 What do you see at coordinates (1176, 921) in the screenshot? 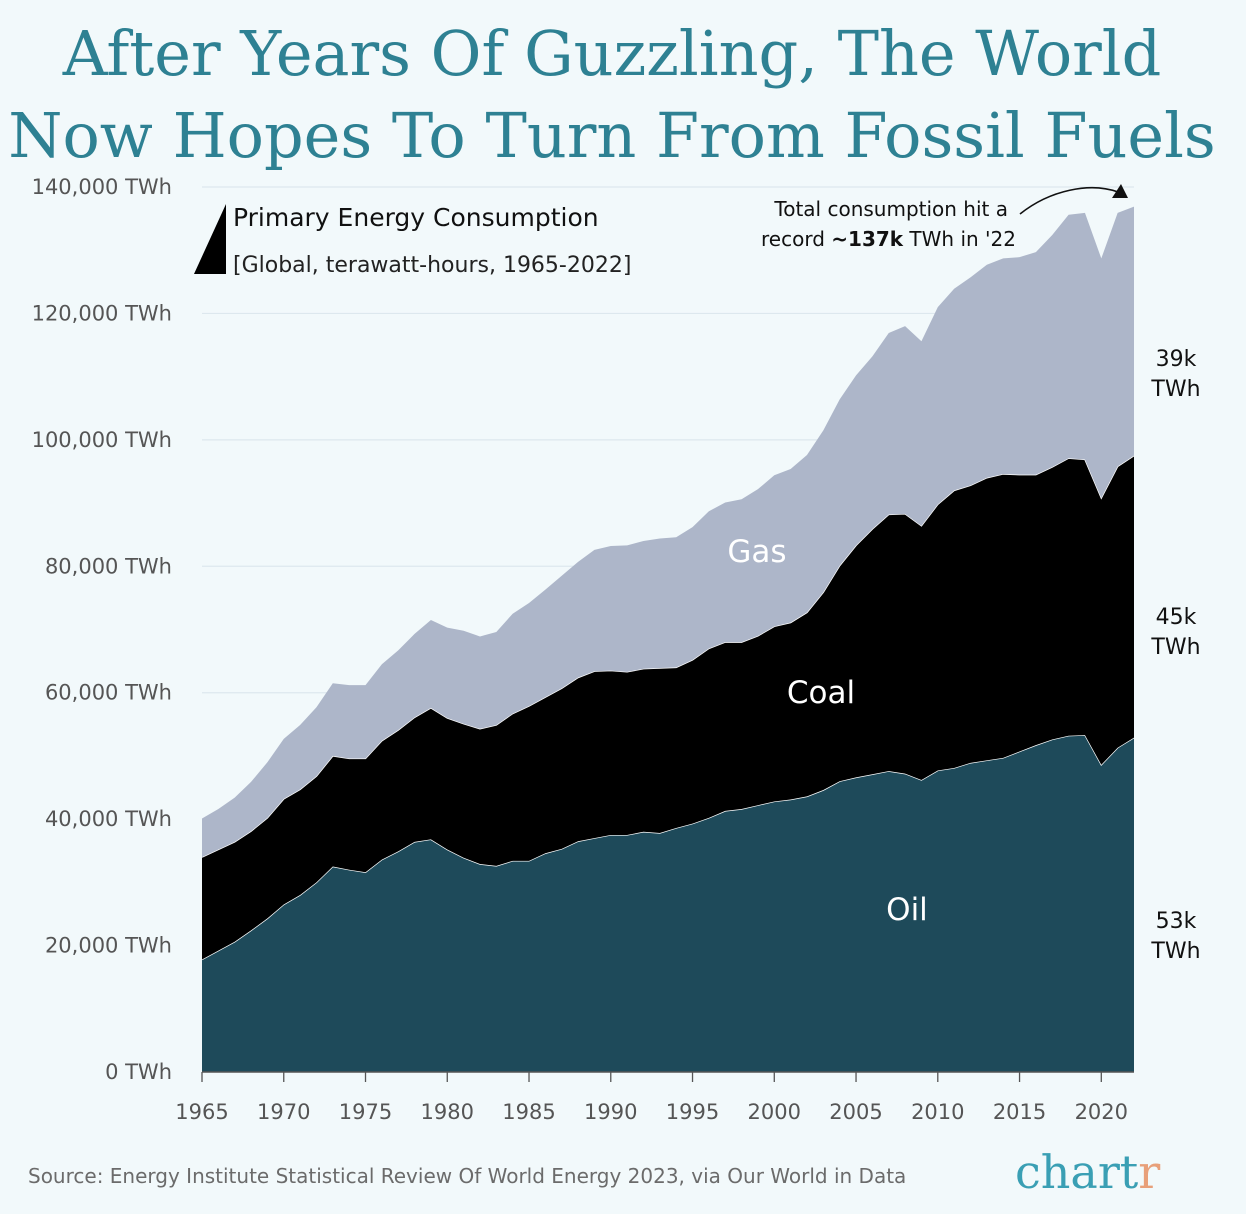
I see `end-label-oil-value: 53k` at bounding box center [1176, 921].